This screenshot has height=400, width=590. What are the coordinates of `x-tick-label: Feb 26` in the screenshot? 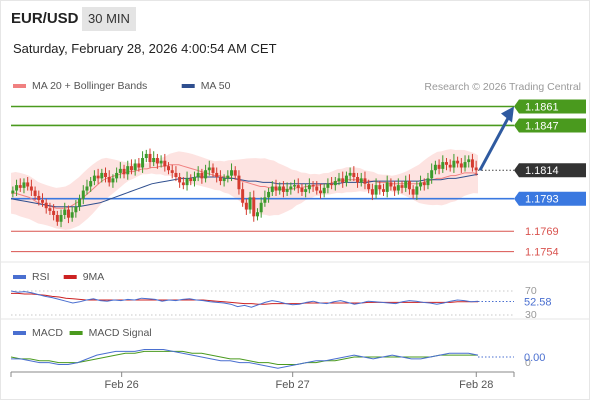 It's located at (122, 385).